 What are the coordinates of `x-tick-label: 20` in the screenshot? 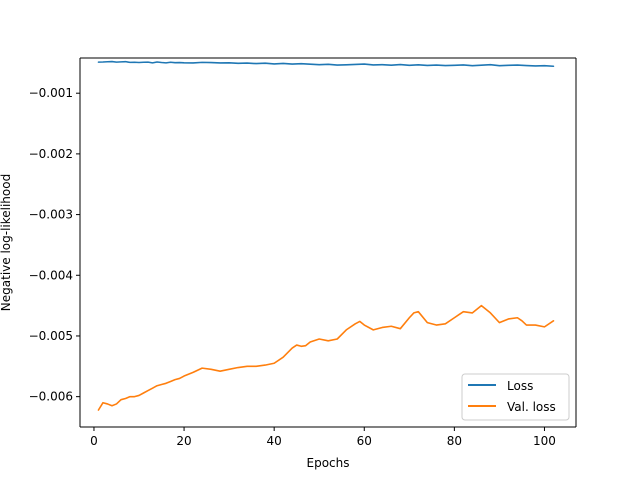 It's located at (183, 441).